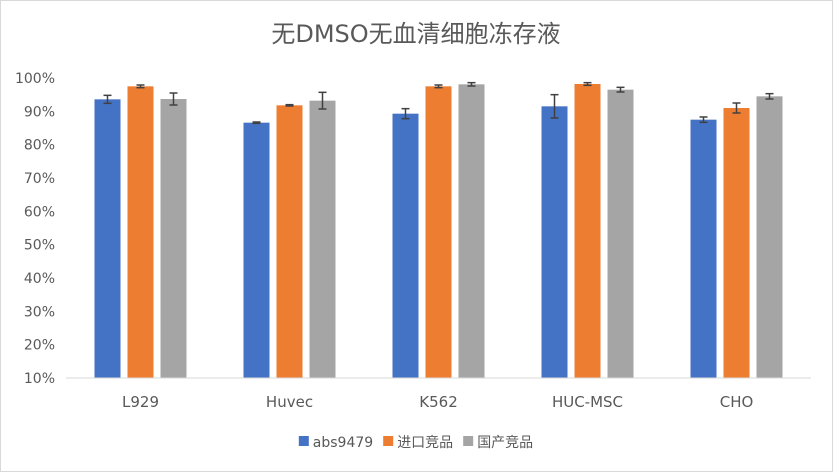  What do you see at coordinates (39, 379) in the screenshot?
I see `y-tick-label: 10%` at bounding box center [39, 379].